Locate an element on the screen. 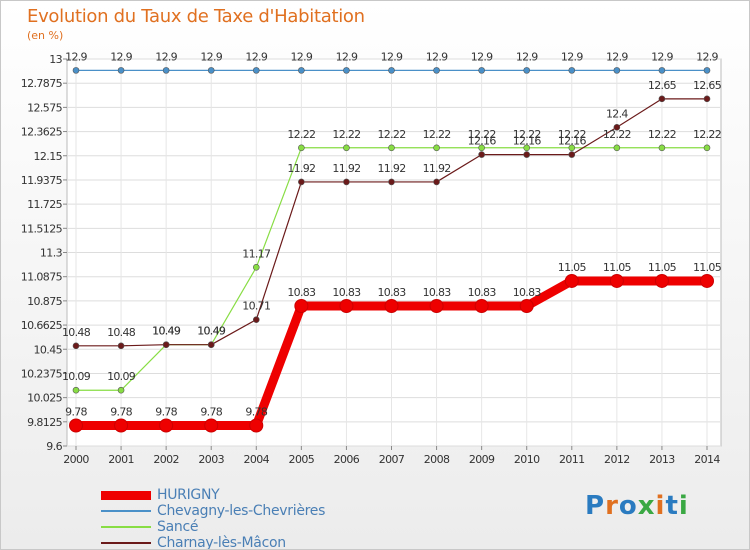 The image size is (750, 550). x-tick-label: 2002 is located at coordinates (166, 459).